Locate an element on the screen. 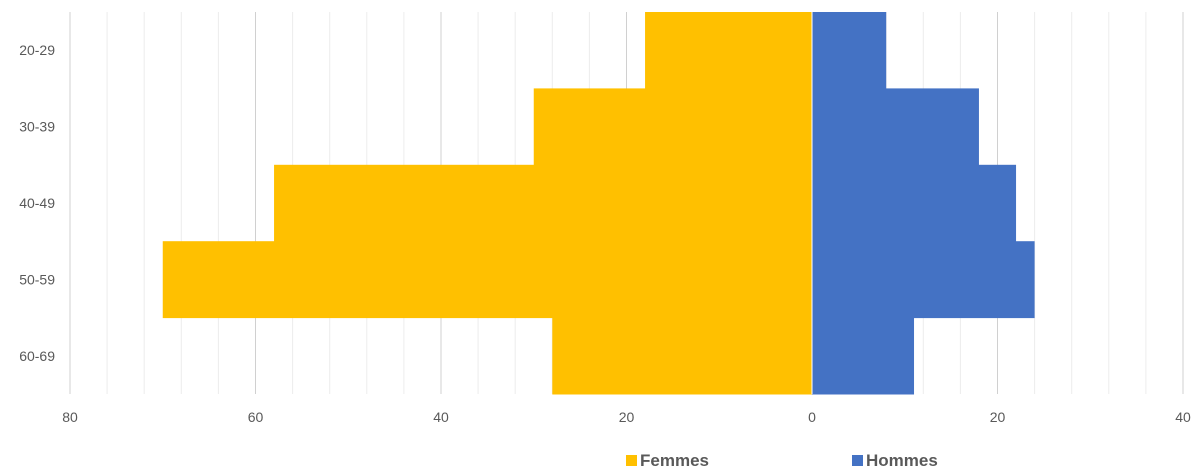 The height and width of the screenshot is (470, 1192). x-tick-label: 0 is located at coordinates (812, 417).